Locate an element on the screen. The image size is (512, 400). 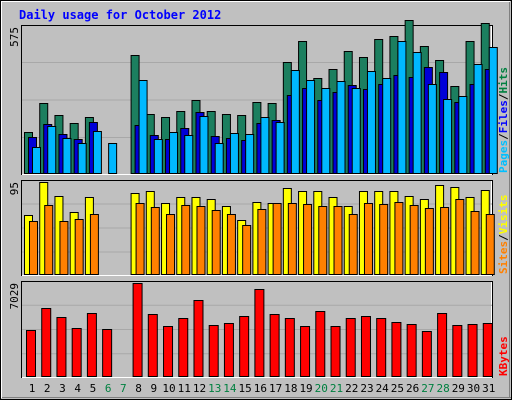
day-label: 9 is located at coordinates (153, 388).